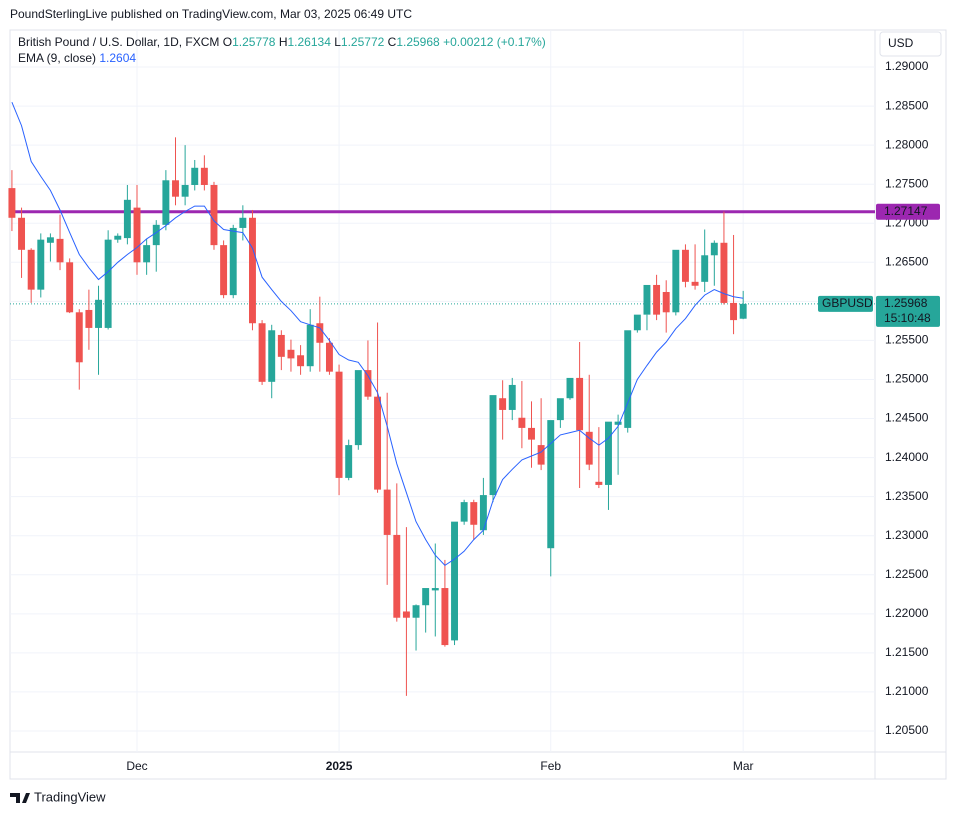  What do you see at coordinates (70, 796) in the screenshot?
I see `footer-brand: TradingView` at bounding box center [70, 796].